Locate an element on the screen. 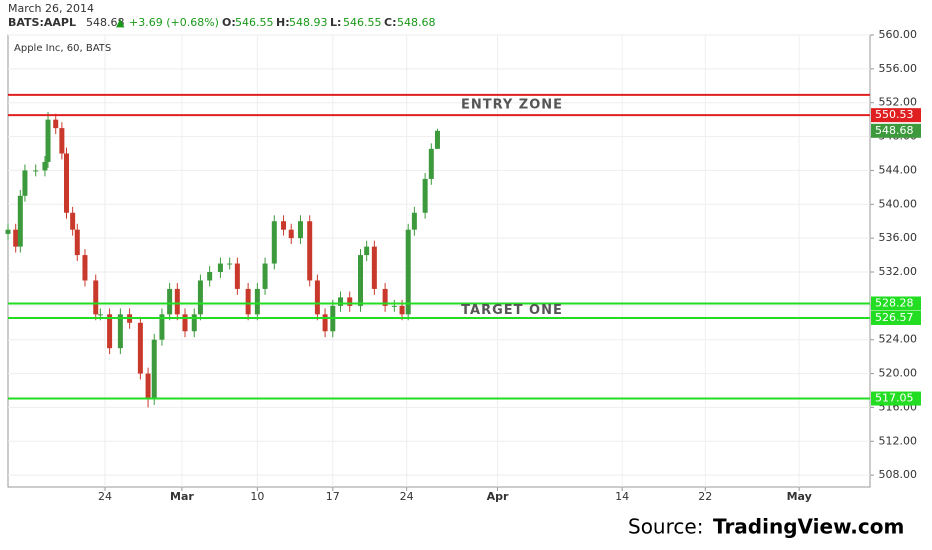 The width and height of the screenshot is (932, 550). x-tick-label: 10 is located at coordinates (257, 496).